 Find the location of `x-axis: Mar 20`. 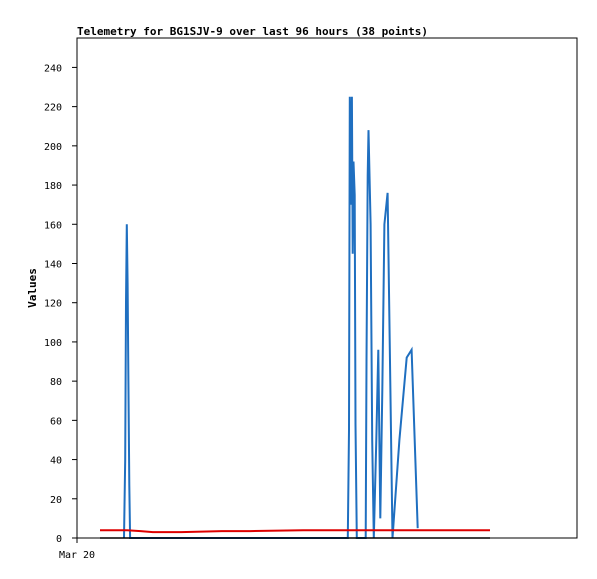

x-axis: Mar 20 is located at coordinates (77, 549).